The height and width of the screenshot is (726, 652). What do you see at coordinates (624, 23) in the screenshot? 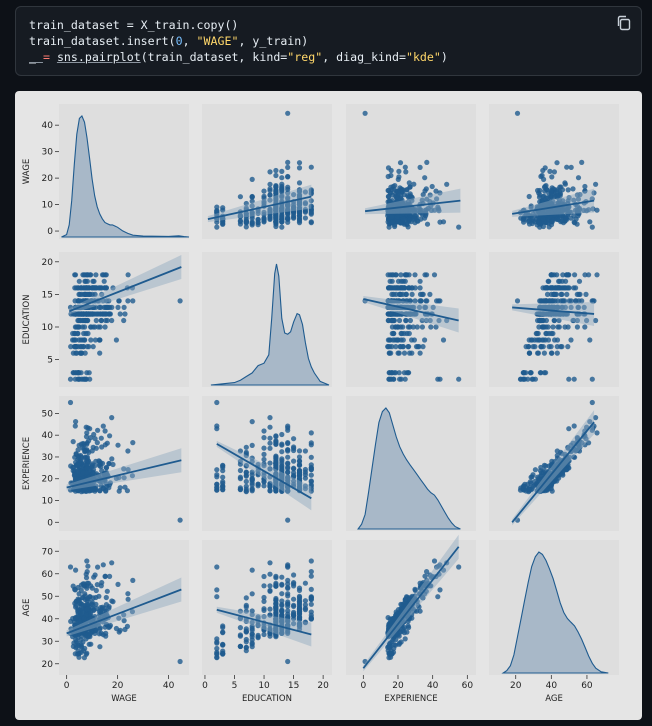
I see `copy-icon` at bounding box center [624, 23].